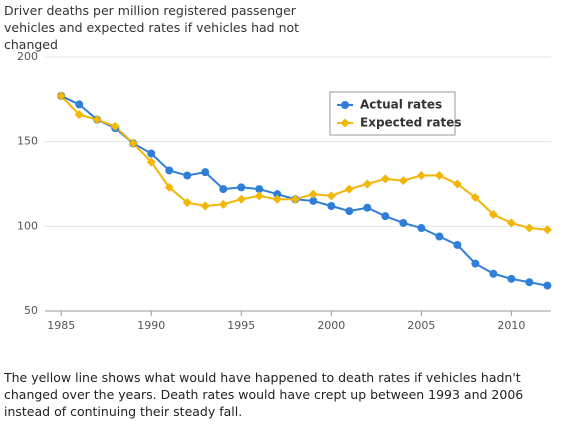 The height and width of the screenshot is (424, 569). What do you see at coordinates (27, 141) in the screenshot?
I see `y-tick-label: 150` at bounding box center [27, 141].